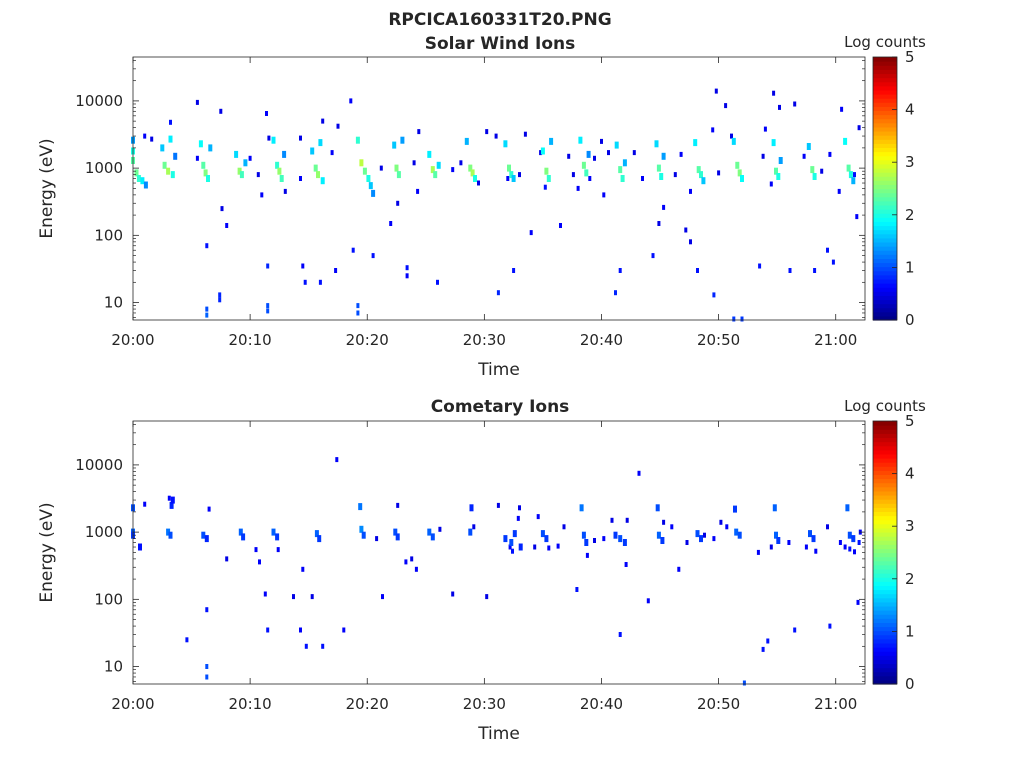 The width and height of the screenshot is (1024, 768). I want to click on colorbar: 0 1 2 3 4 5, so click(893, 188).